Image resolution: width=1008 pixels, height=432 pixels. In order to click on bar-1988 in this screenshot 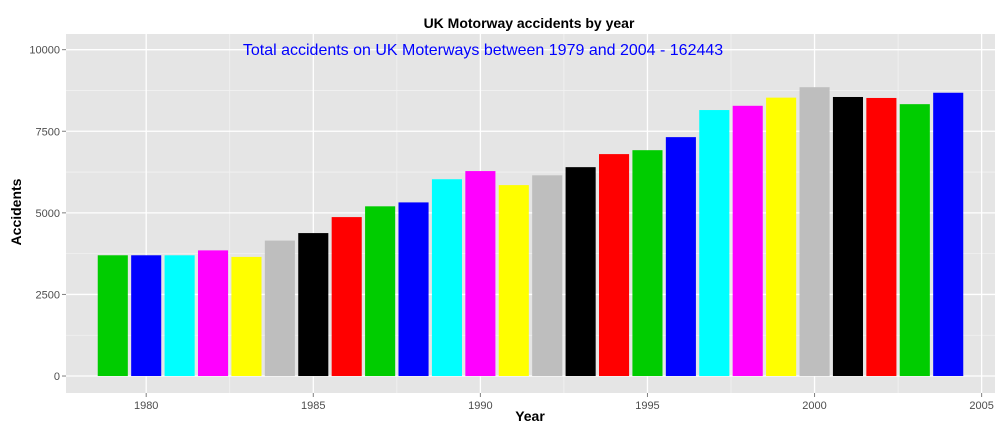, I will do `click(413, 289)`.